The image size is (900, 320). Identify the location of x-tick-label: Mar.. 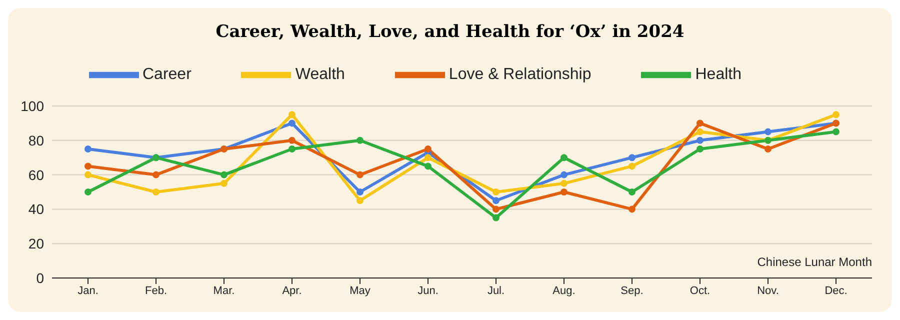
(224, 290).